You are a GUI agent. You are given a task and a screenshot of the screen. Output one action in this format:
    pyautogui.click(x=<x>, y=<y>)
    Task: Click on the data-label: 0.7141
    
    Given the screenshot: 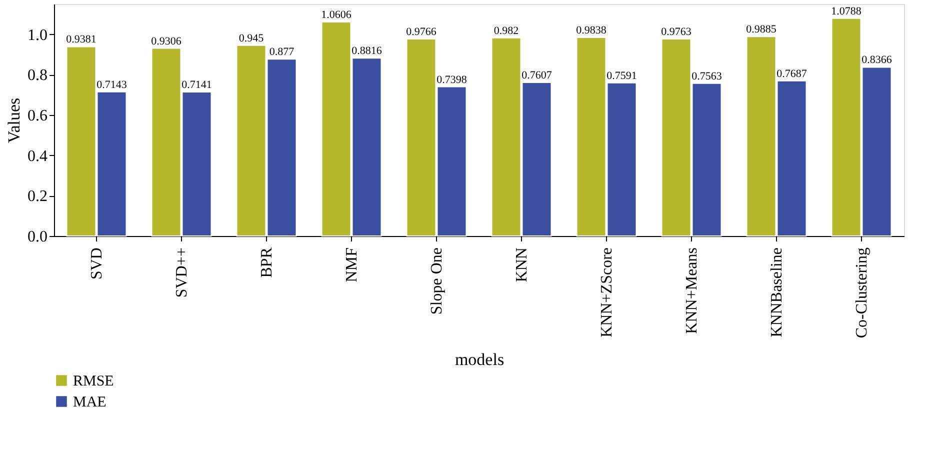 What is the action you would take?
    pyautogui.click(x=197, y=84)
    